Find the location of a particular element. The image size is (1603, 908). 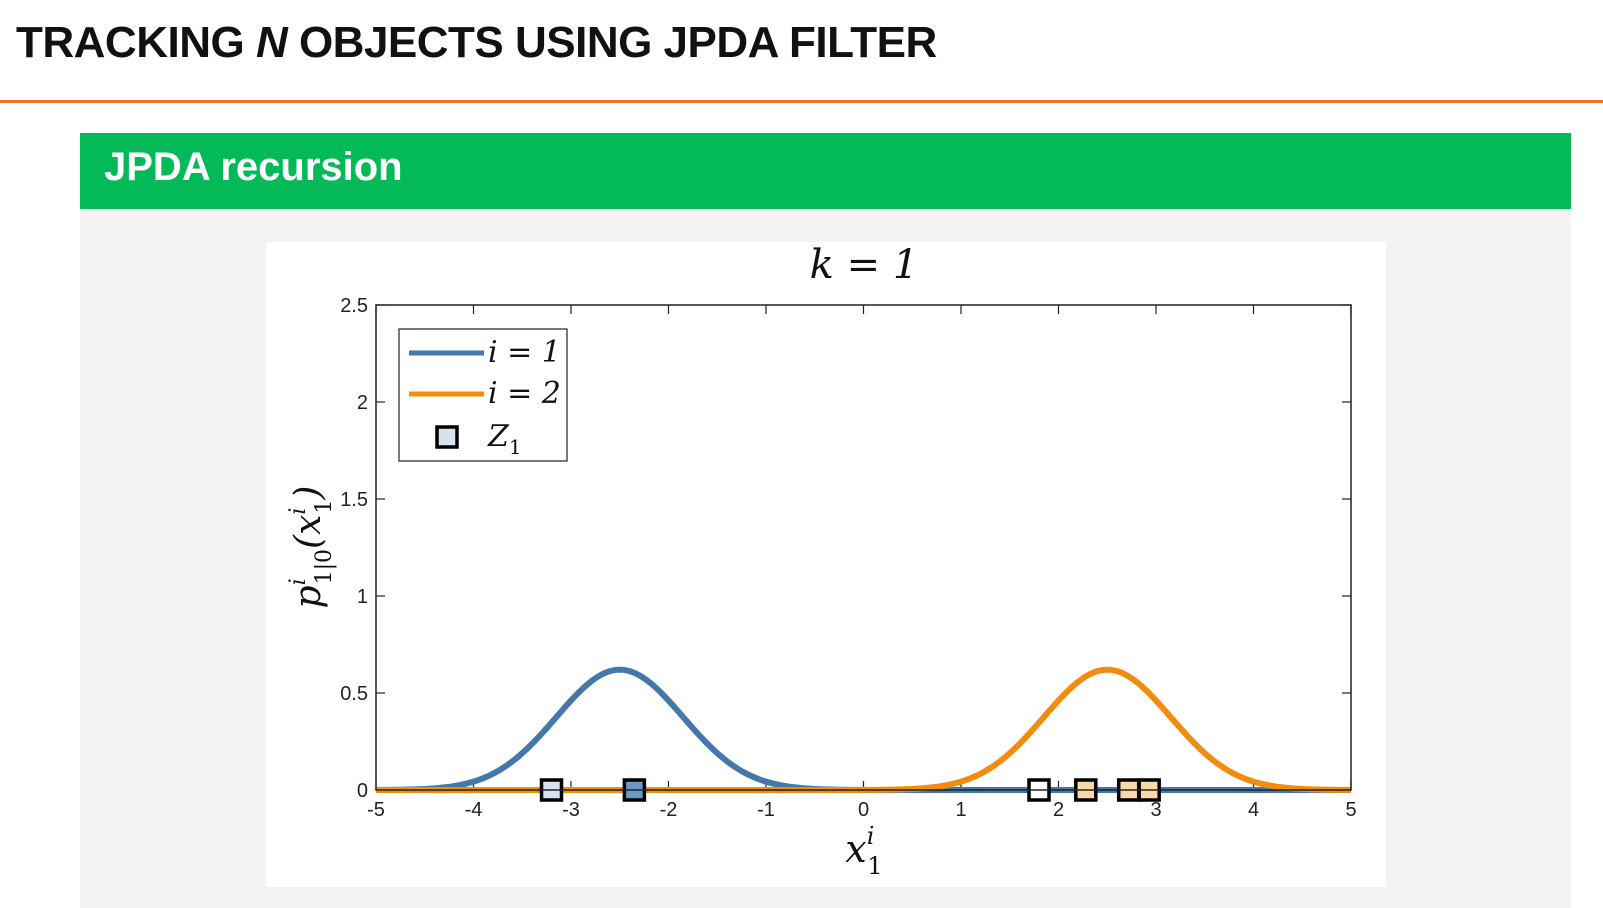

x-tick-label: 2 is located at coordinates (1058, 810).